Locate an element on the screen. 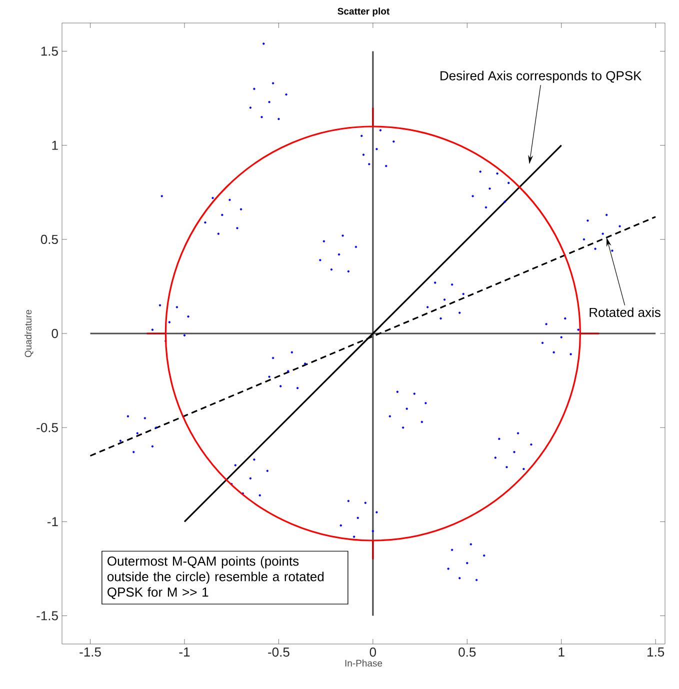 The height and width of the screenshot is (689, 679). y-tick-label: 1 is located at coordinates (55, 145).